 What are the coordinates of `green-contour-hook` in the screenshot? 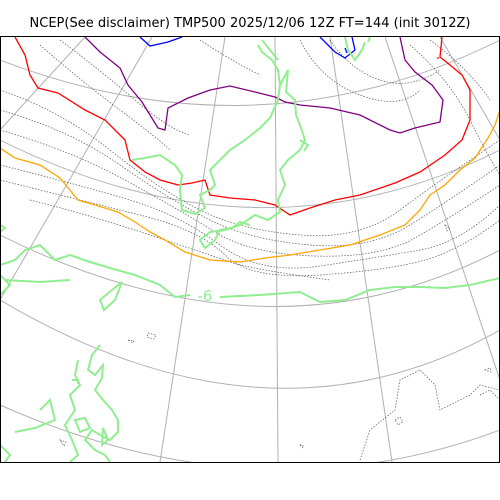 It's located at (110, 296).